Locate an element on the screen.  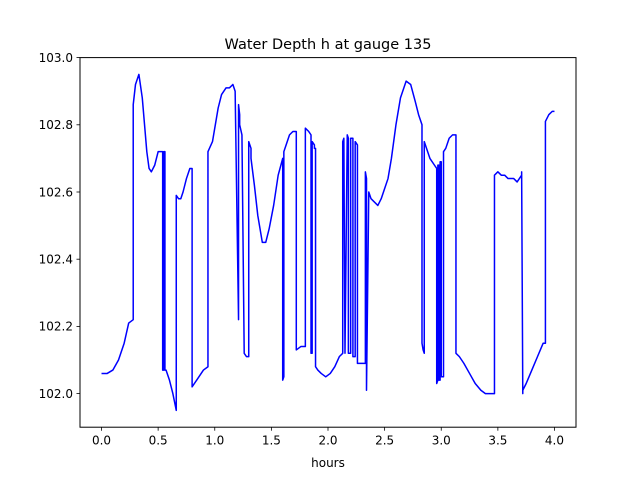
y-tick-label: 102.2 is located at coordinates (56, 327).